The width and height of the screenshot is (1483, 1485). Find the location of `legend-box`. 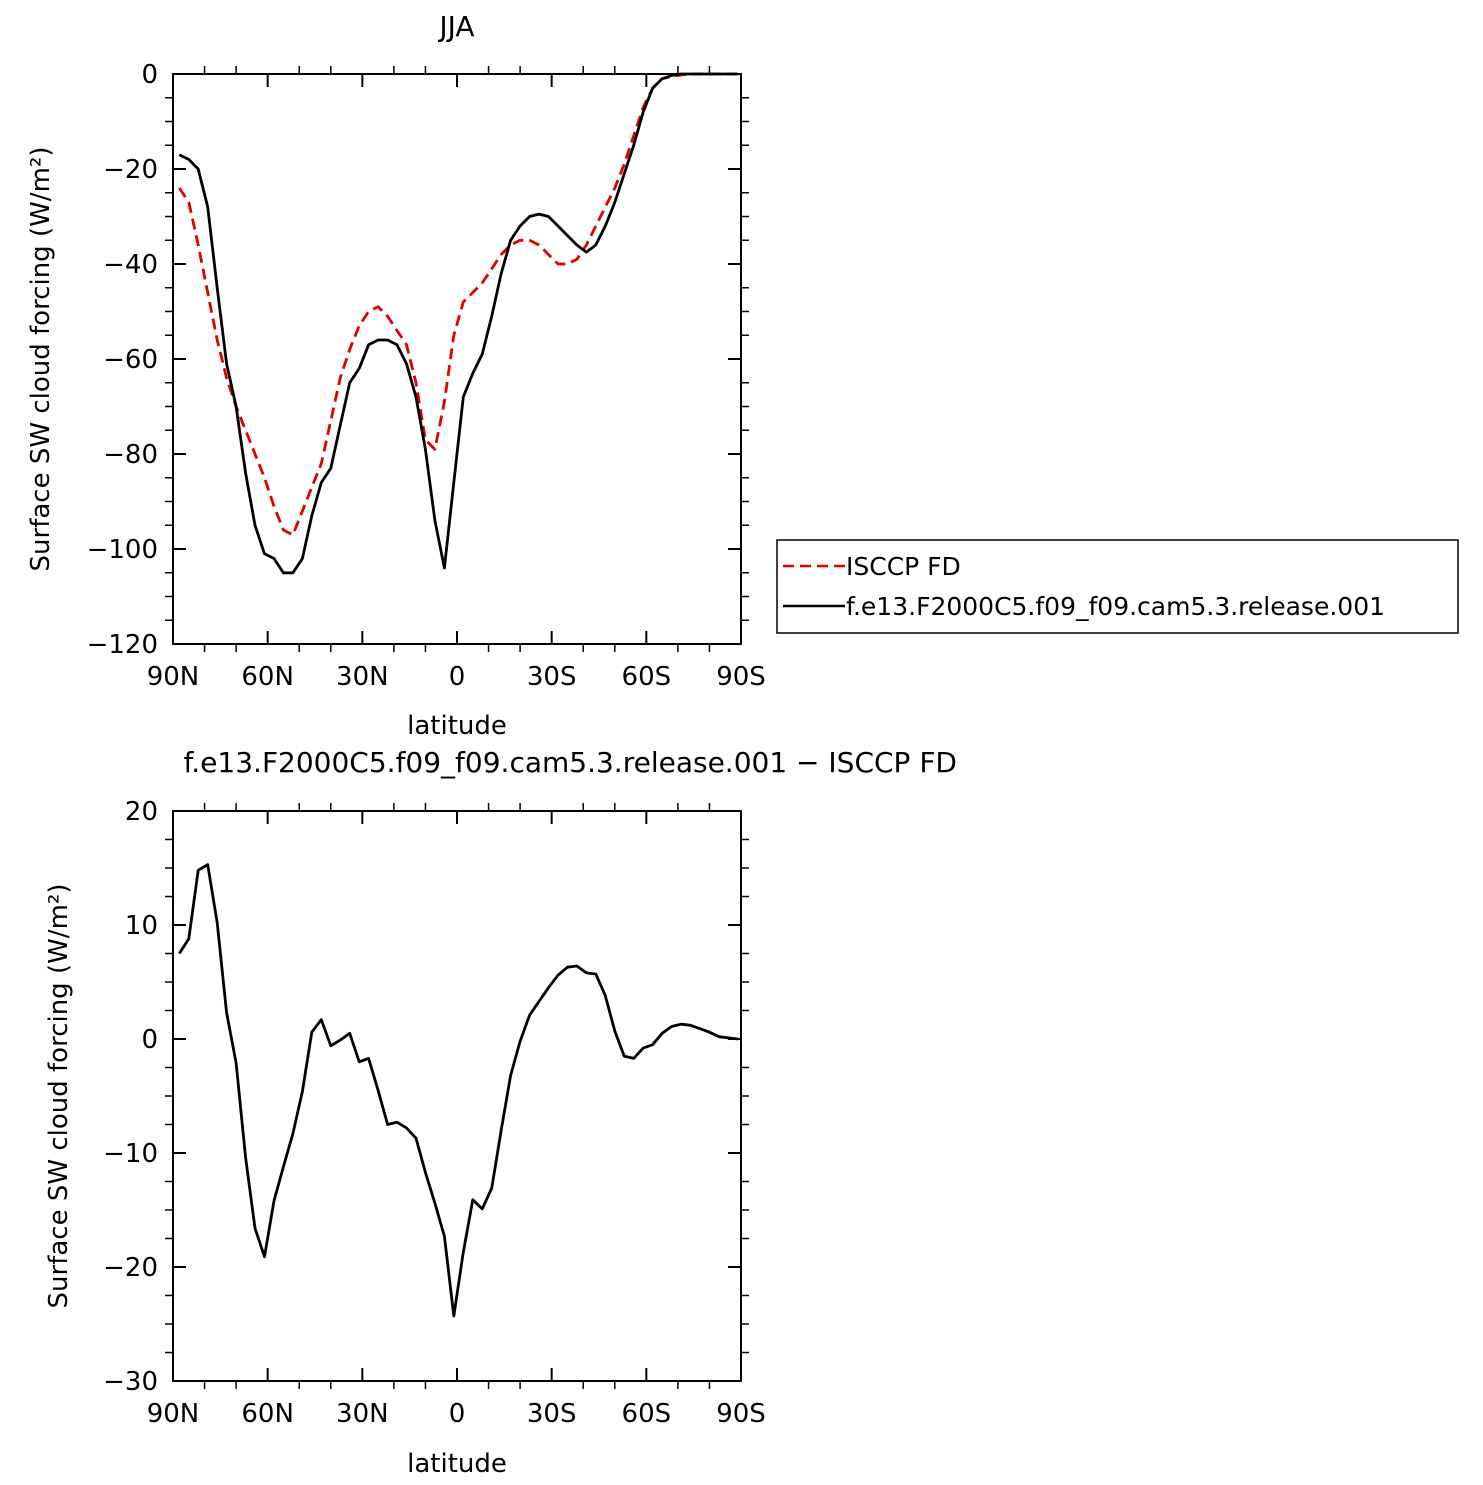

legend-box is located at coordinates (1117, 586).